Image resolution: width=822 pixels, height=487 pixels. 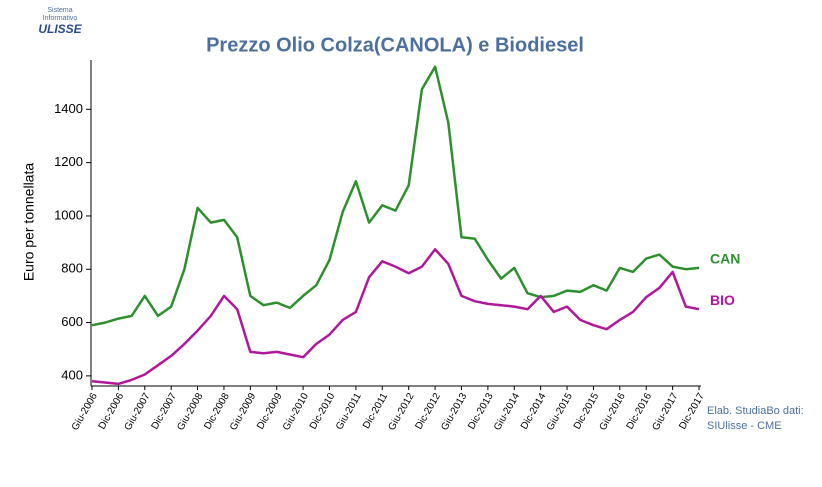 What do you see at coordinates (59, 10) in the screenshot?
I see `logo-text: Sistema` at bounding box center [59, 10].